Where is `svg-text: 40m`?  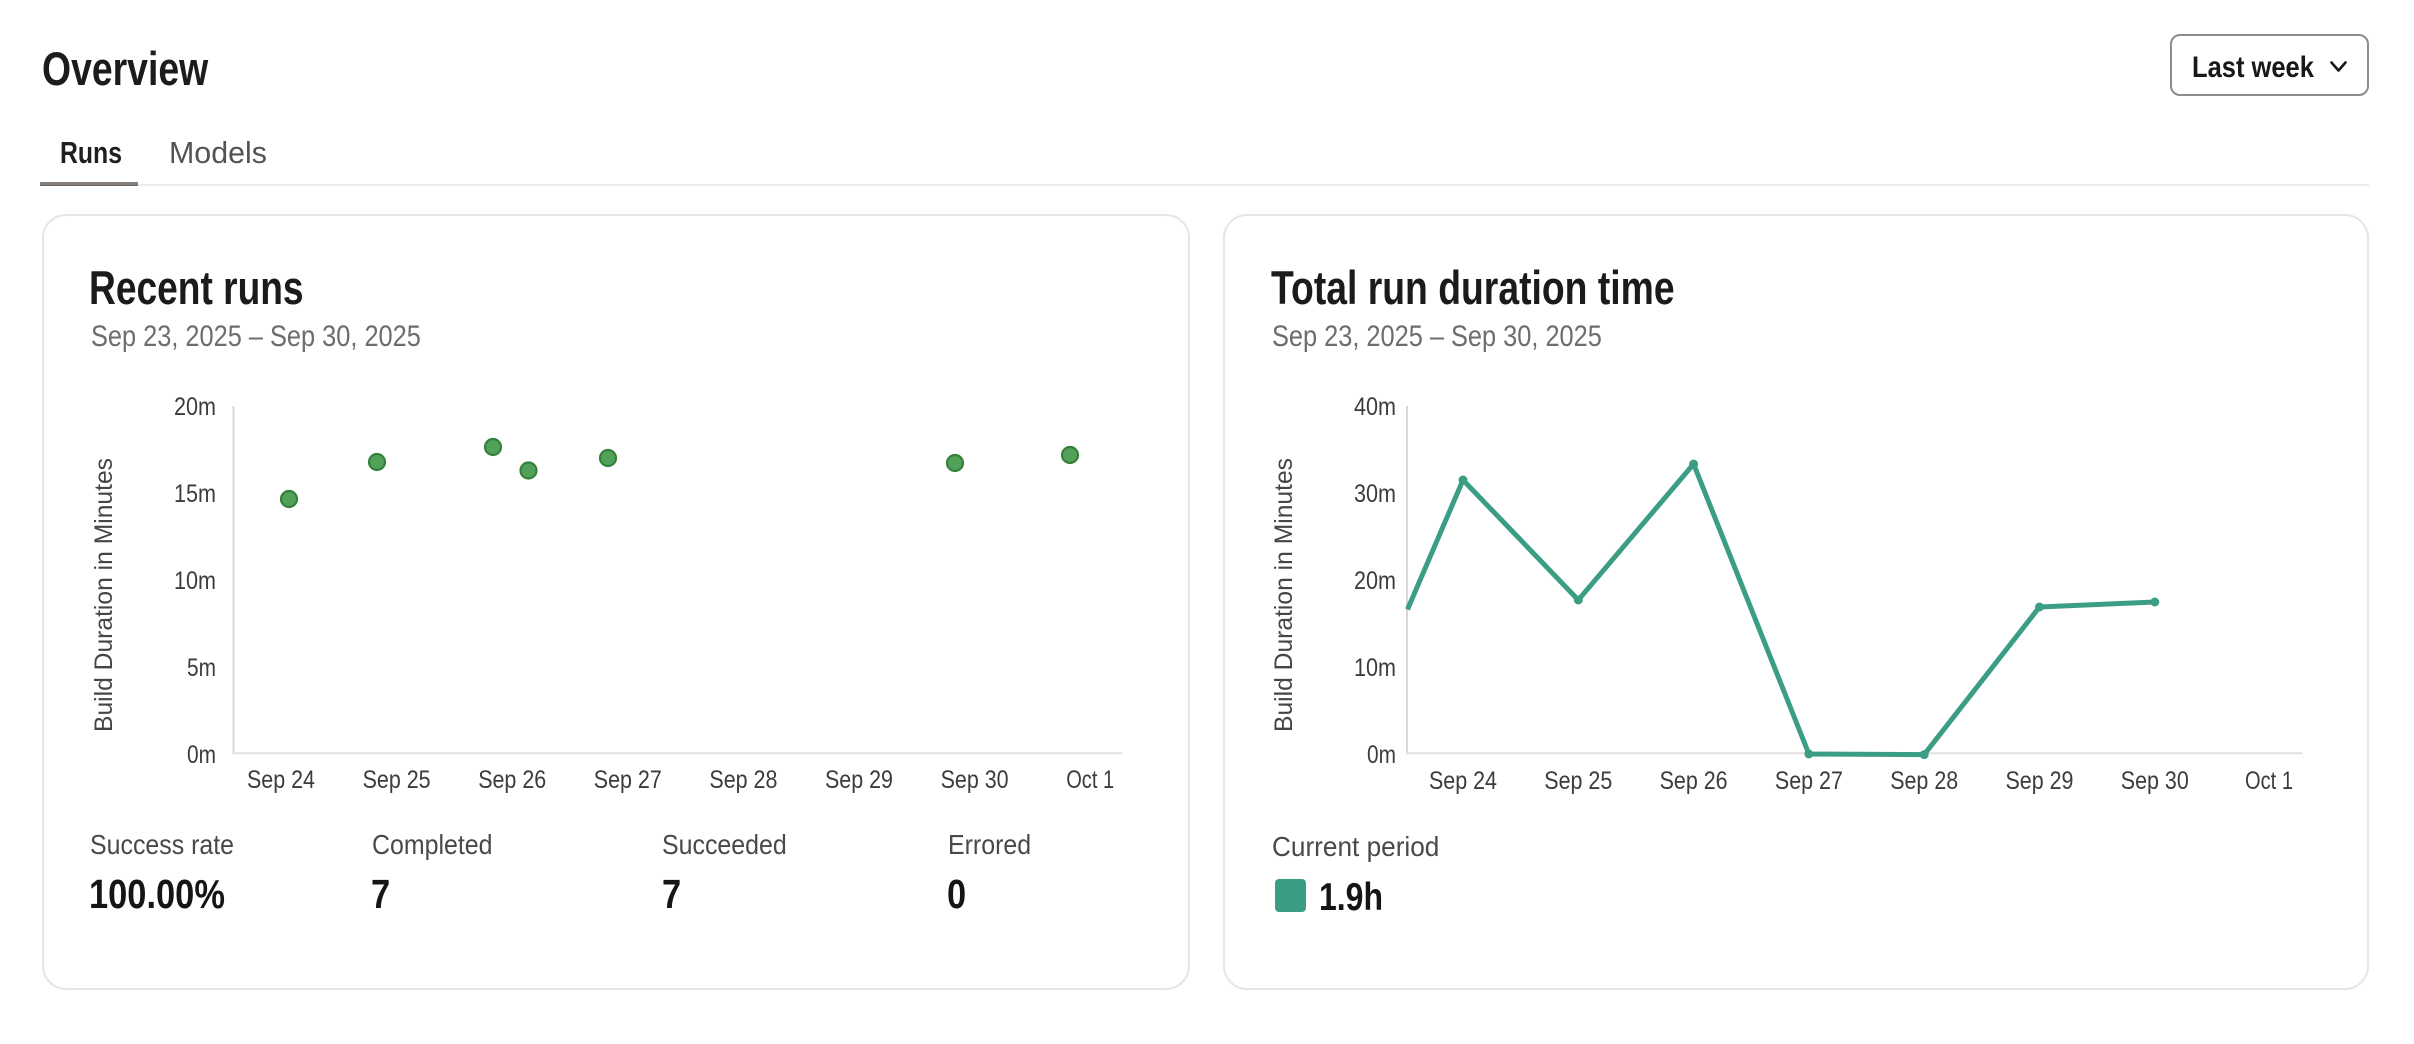
svg-text: 40m is located at coordinates (1375, 407).